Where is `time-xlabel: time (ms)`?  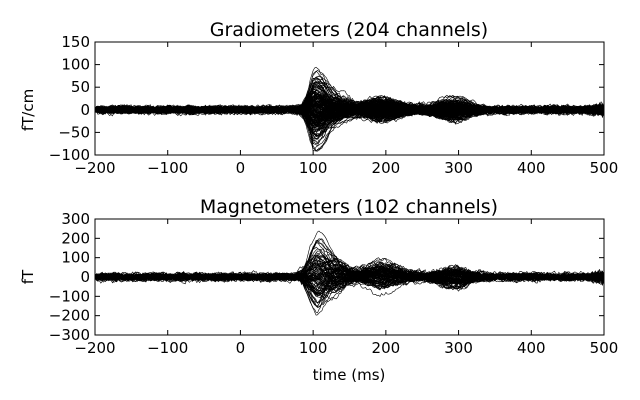 time-xlabel: time (ms) is located at coordinates (349, 375).